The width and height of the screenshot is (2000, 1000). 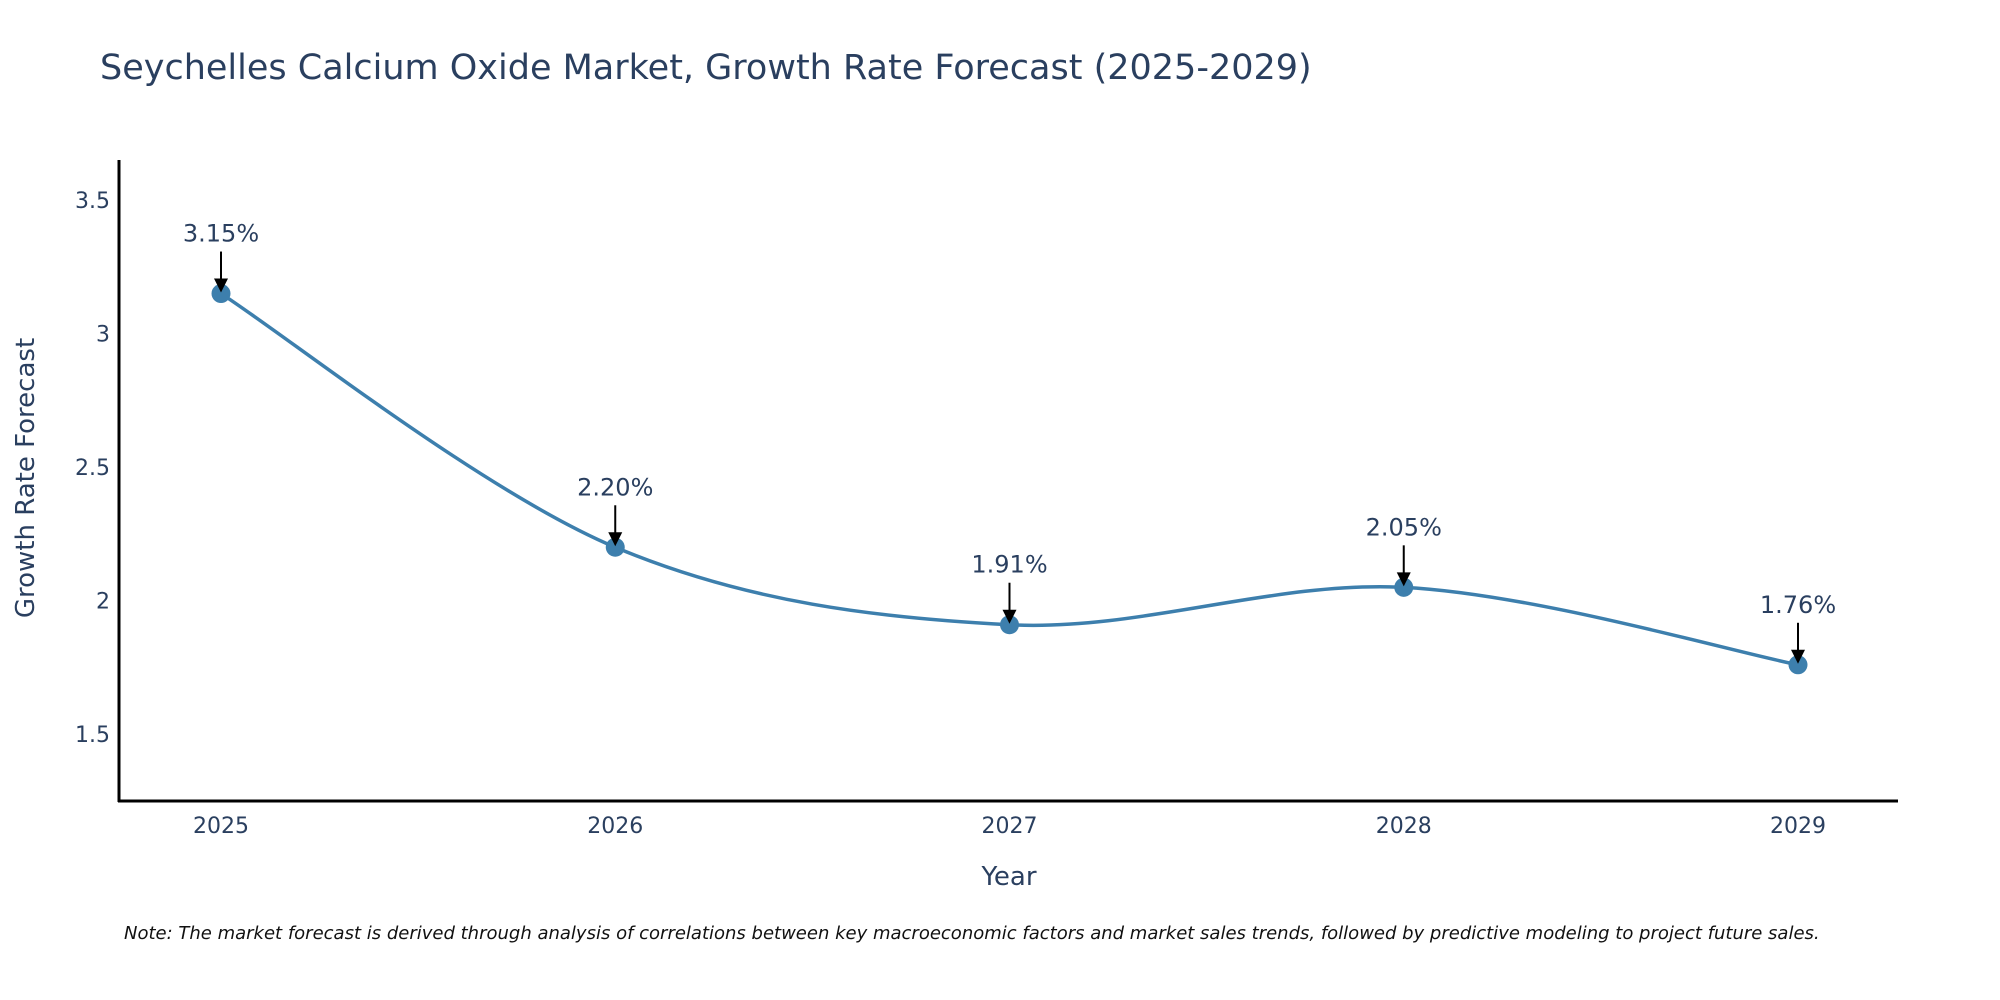 What do you see at coordinates (92, 201) in the screenshot?
I see `y-tick-label: 3.5` at bounding box center [92, 201].